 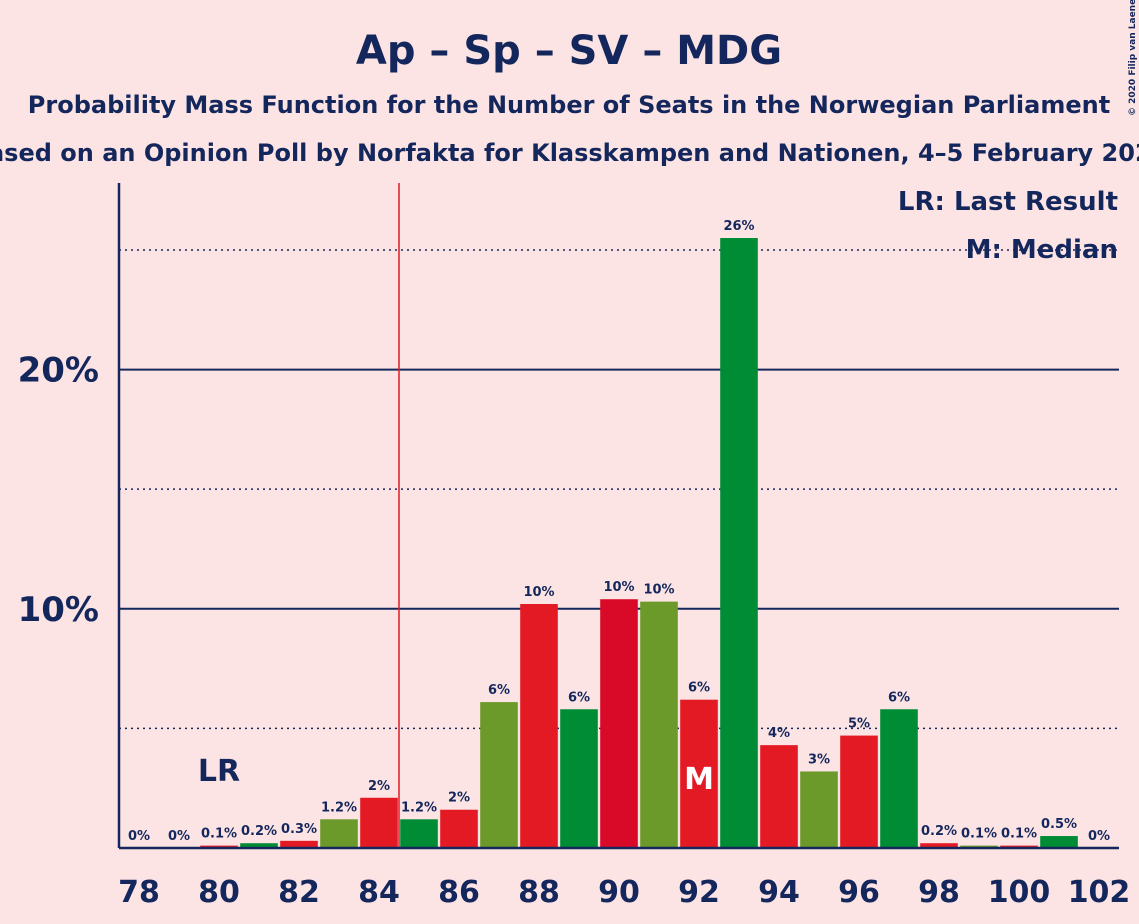 What do you see at coordinates (139, 892) in the screenshot?
I see `x-tick-label: 78` at bounding box center [139, 892].